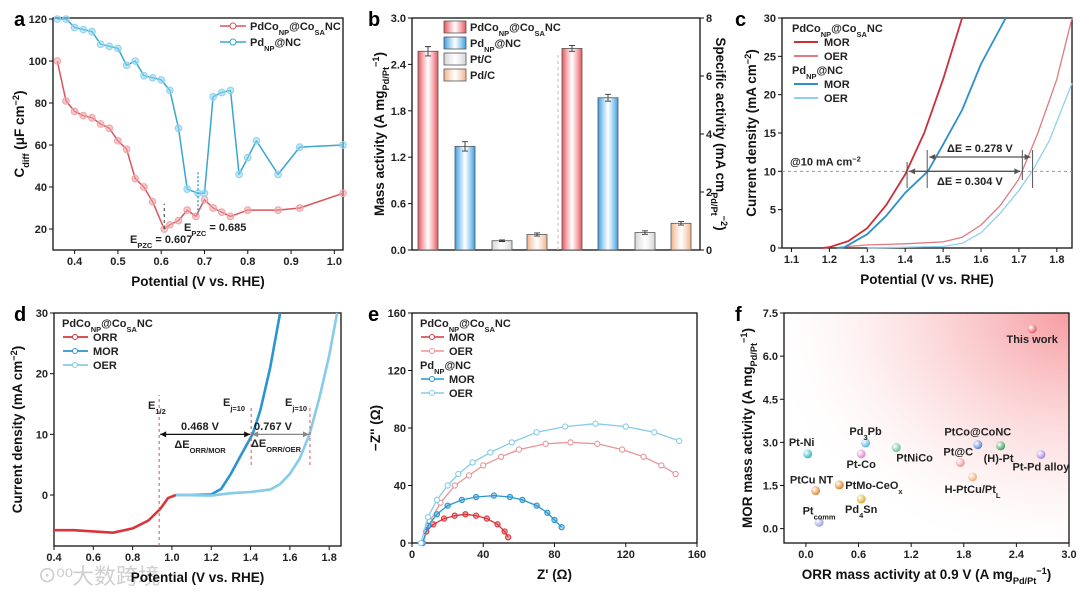 This screenshot has height=594, width=1080. What do you see at coordinates (455, 59) in the screenshot?
I see `legend-swatch` at bounding box center [455, 59].